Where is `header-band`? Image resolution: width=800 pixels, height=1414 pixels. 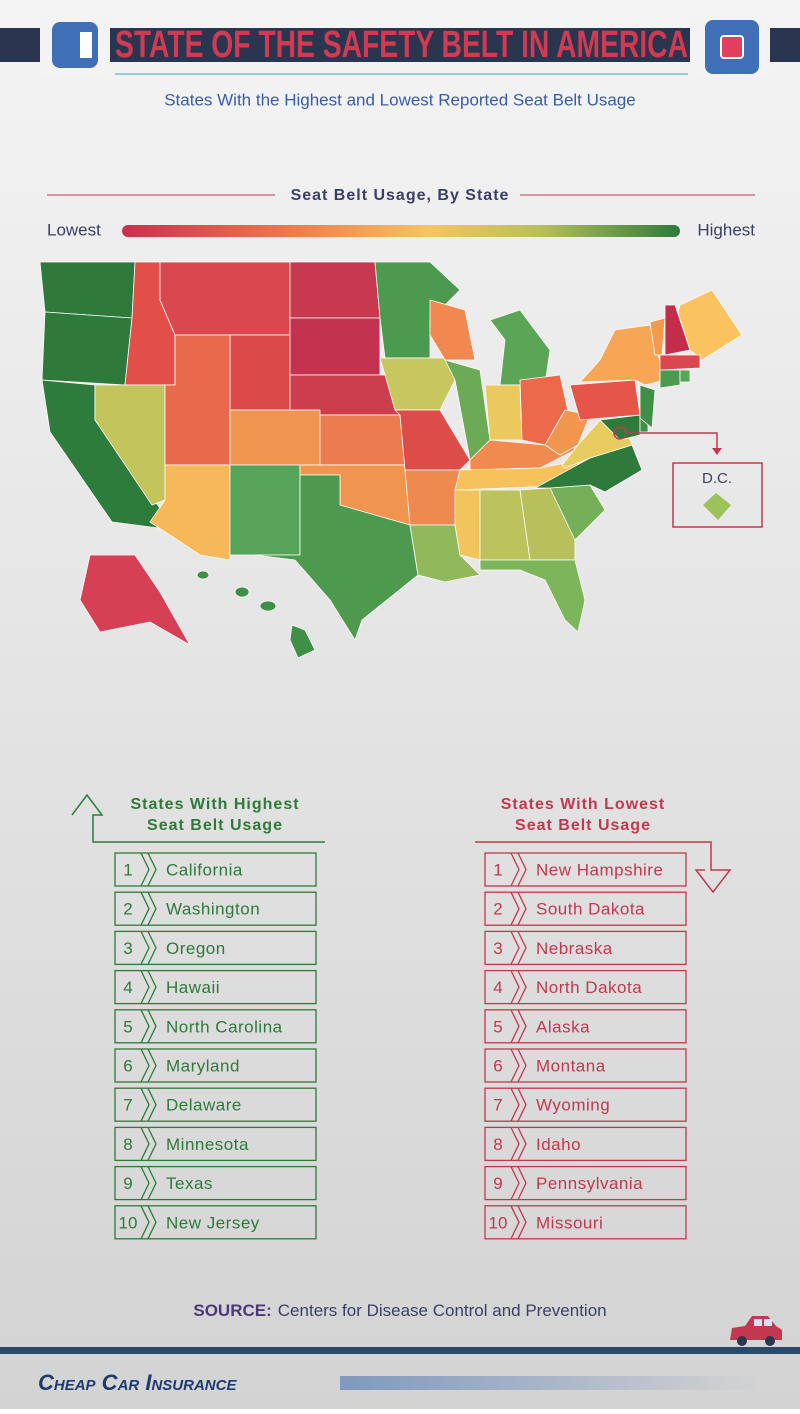
header-band is located at coordinates (400, 45).